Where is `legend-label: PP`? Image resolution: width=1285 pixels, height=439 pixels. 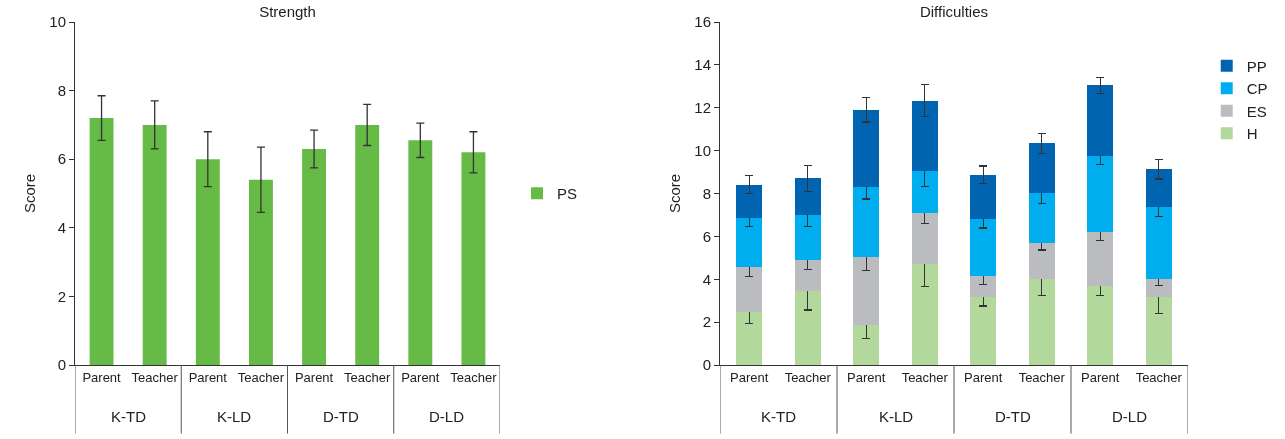 legend-label: PP is located at coordinates (1256, 66).